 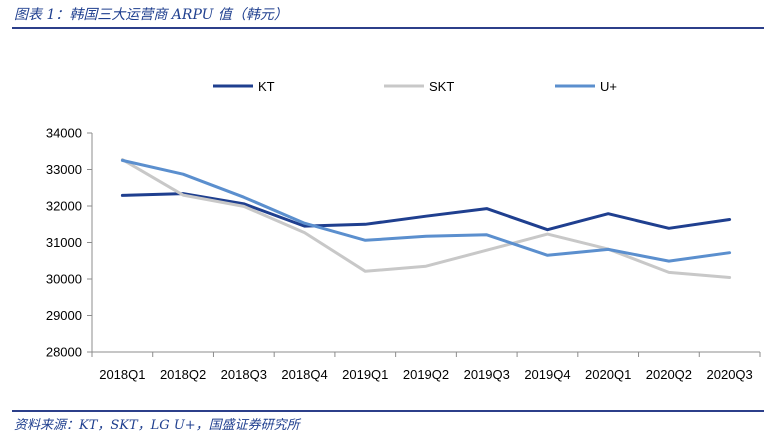 I want to click on x-tick-label: 2019Q3, so click(x=487, y=374).